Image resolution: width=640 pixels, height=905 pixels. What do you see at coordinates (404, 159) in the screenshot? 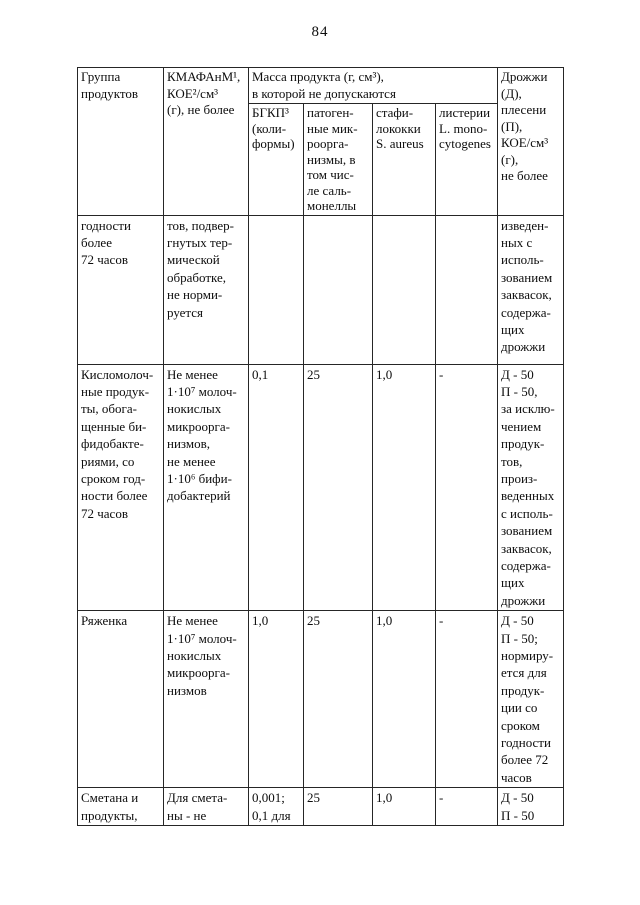
I see `header-staphylococcus: стафи- лококки S. aureus` at bounding box center [404, 159].